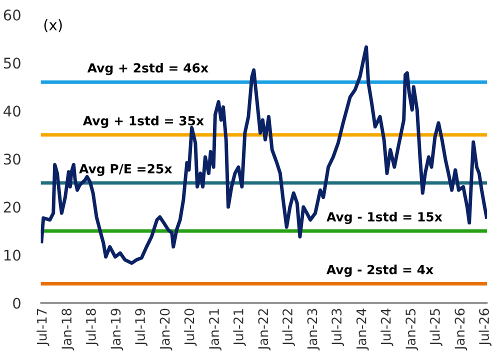 This screenshot has height=362, width=492. I want to click on y-tick-label: 10, so click(12, 255).